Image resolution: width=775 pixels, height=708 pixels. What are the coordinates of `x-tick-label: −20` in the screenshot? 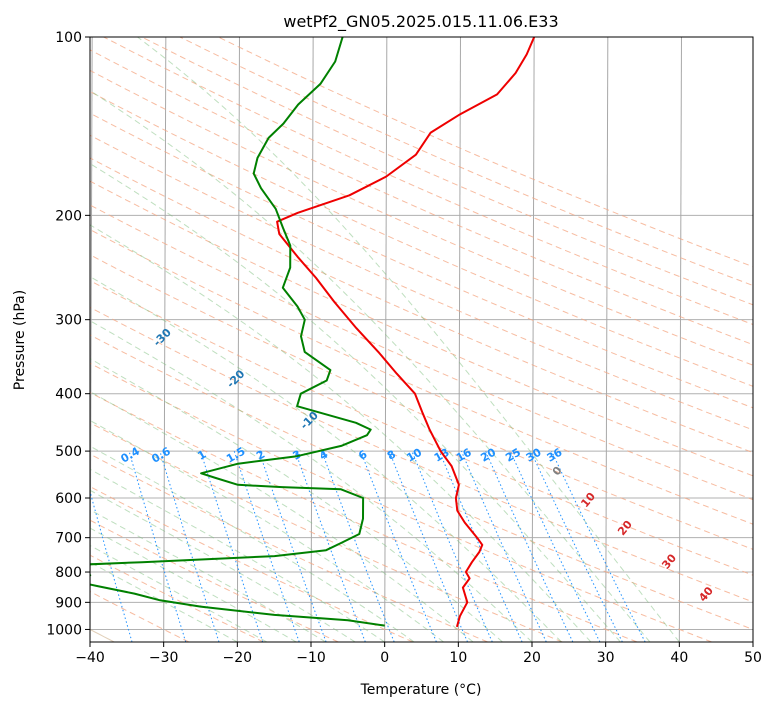 It's located at (238, 658).